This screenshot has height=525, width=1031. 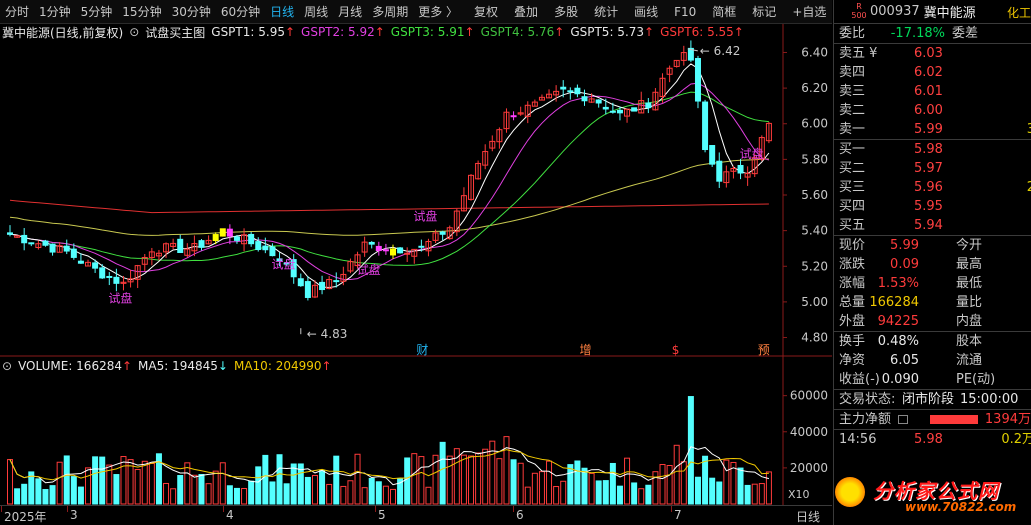 What do you see at coordinates (142, 11) in the screenshot?
I see `period-tab-3: 15分钟` at bounding box center [142, 11].